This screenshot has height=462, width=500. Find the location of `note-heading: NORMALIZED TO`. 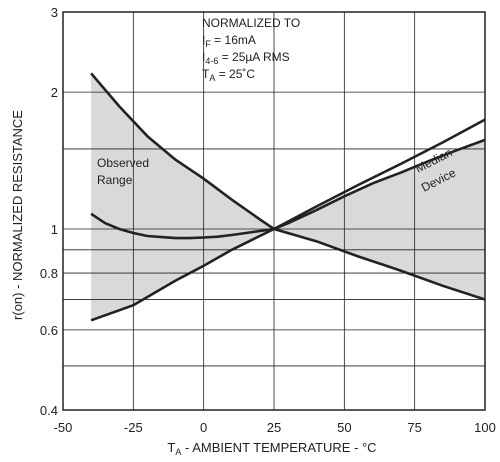

note-heading: NORMALIZED TO is located at coordinates (251, 23).